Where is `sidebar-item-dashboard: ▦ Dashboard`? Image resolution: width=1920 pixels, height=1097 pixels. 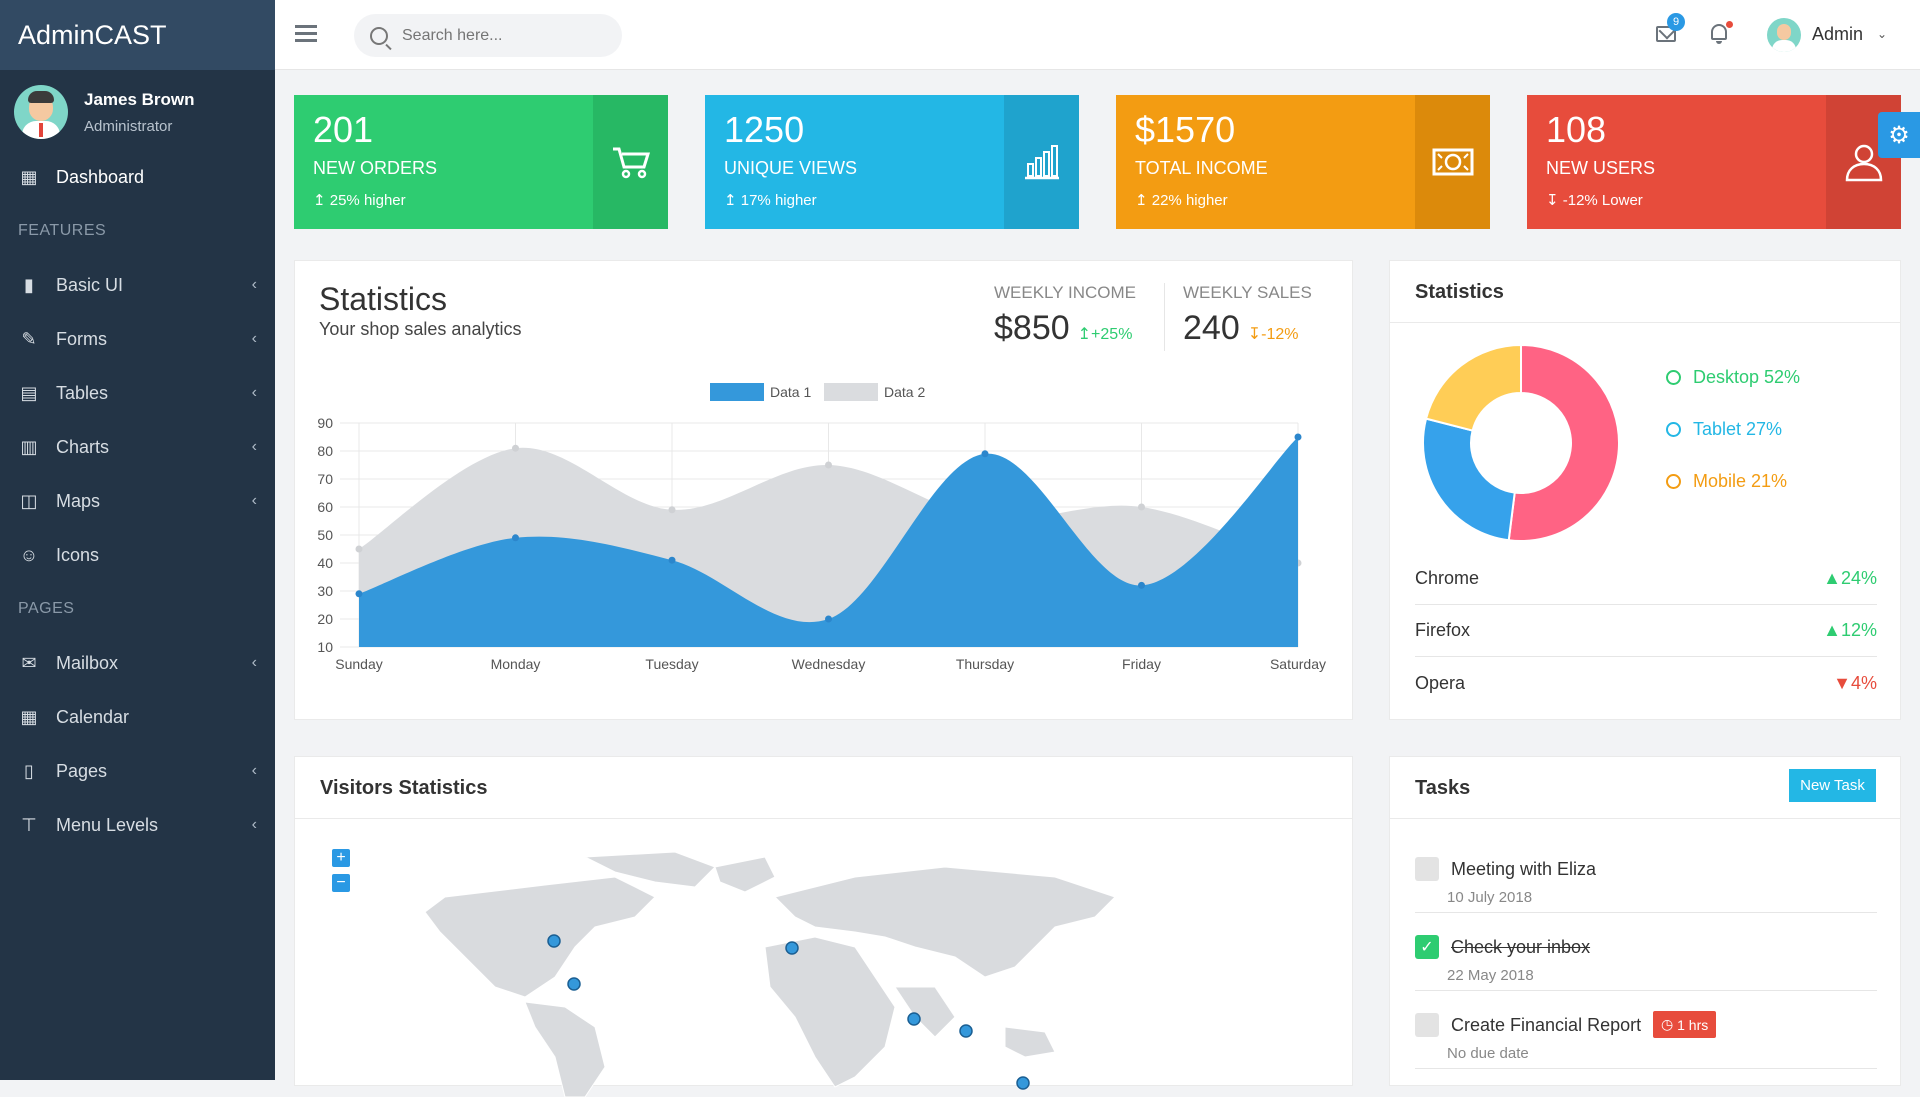 sidebar-item-dashboard: ▦ Dashboard is located at coordinates (137, 177).